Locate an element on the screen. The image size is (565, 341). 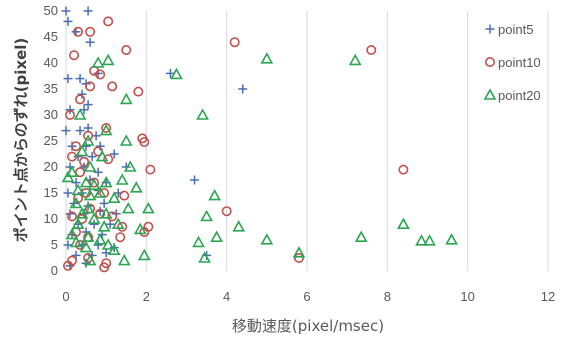
legend-label-point5: point5 is located at coordinates (515, 29).